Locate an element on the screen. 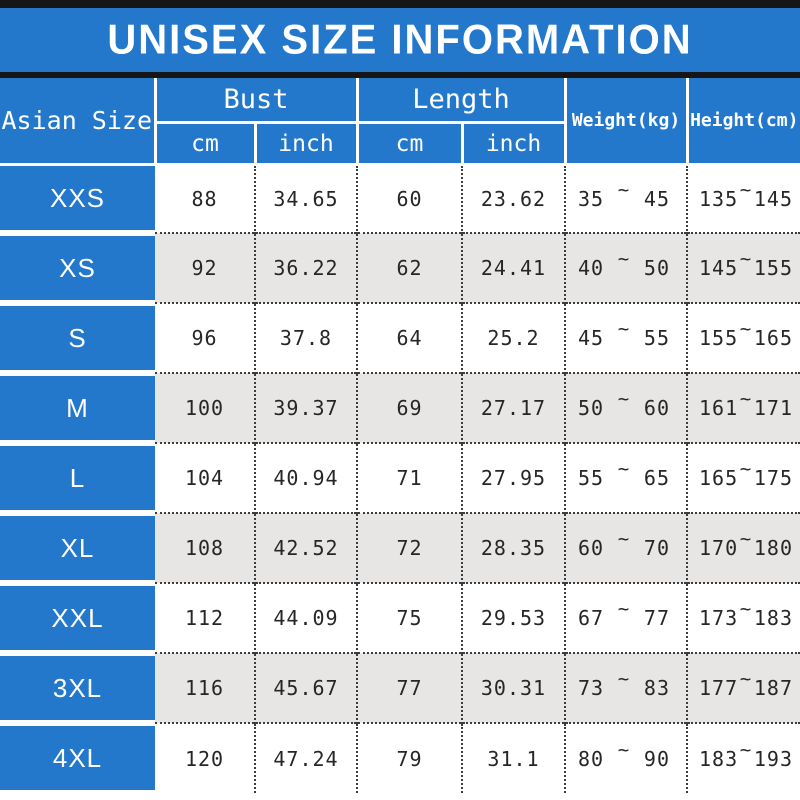 Image resolution: width=800 pixels, height=800 pixels. table-row: XL 108 42.52 72 28.35 60 ~ 70 170 ~ 180 is located at coordinates (400, 549).